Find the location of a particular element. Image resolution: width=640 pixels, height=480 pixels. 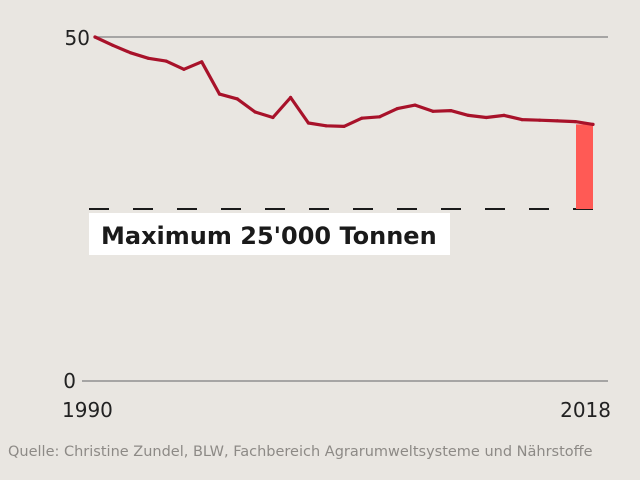

y-tick-label: 50 is located at coordinates (77, 38).